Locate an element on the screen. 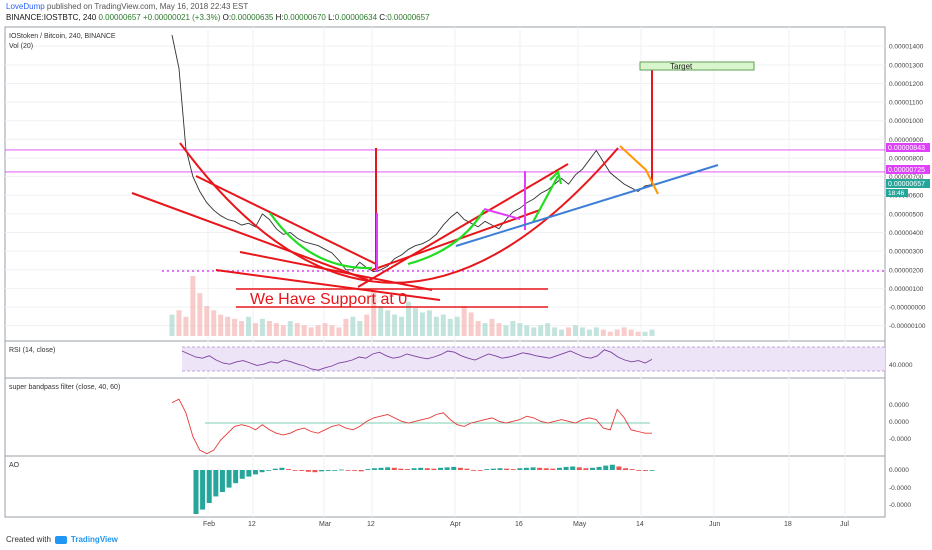 The image size is (932, 550). open-value: 0.00000635 is located at coordinates (252, 17).